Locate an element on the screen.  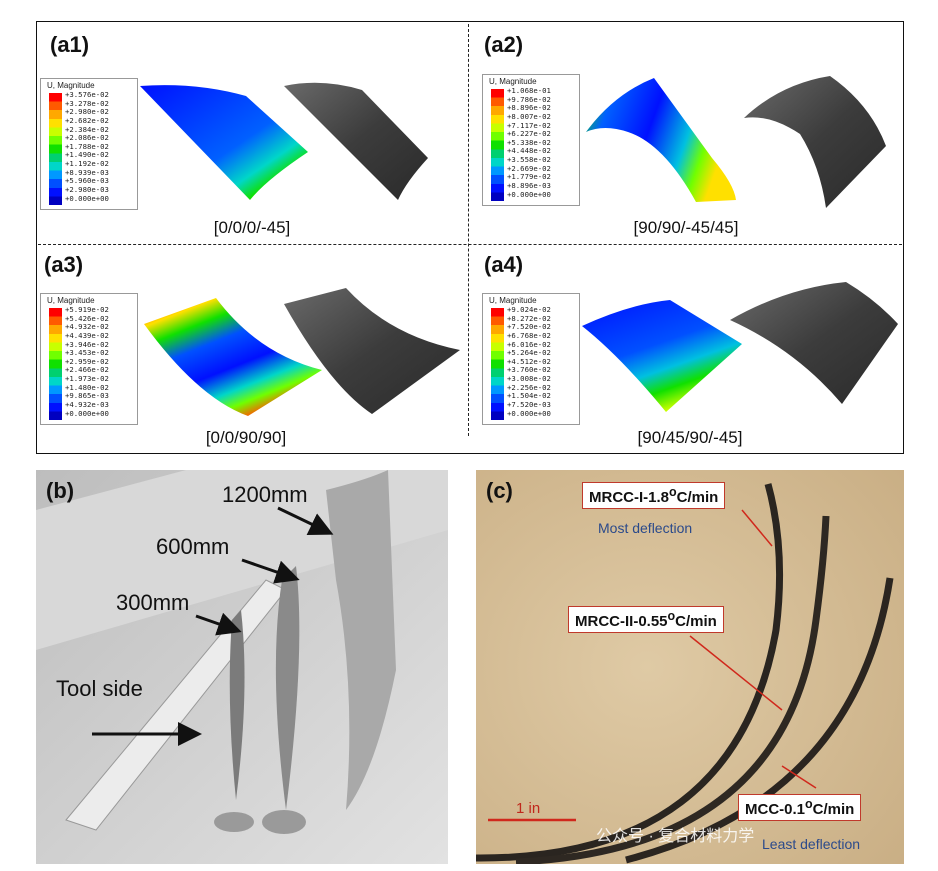
legend-value: +2.256e-02 is located at coordinates (529, 387).